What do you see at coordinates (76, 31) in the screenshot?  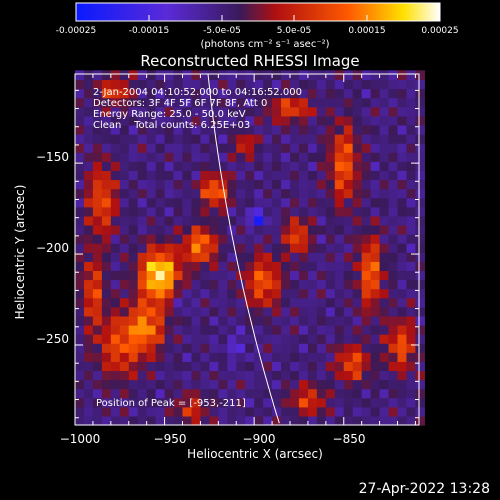 I see `colorbar-tick-label: -0.00025` at bounding box center [76, 31].